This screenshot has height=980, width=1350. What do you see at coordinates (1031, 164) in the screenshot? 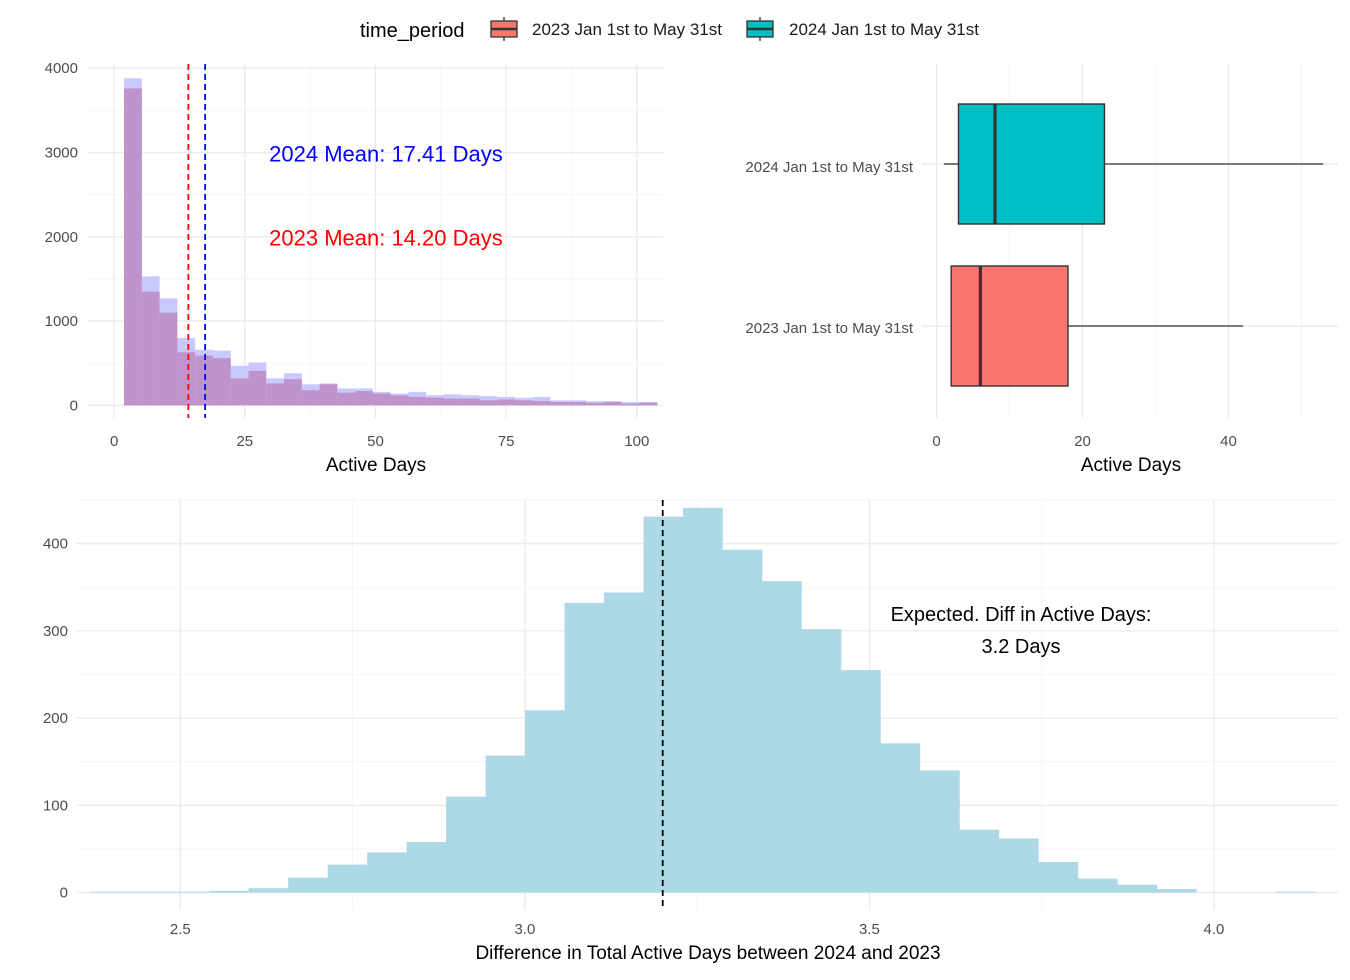
I see `box` at bounding box center [1031, 164].